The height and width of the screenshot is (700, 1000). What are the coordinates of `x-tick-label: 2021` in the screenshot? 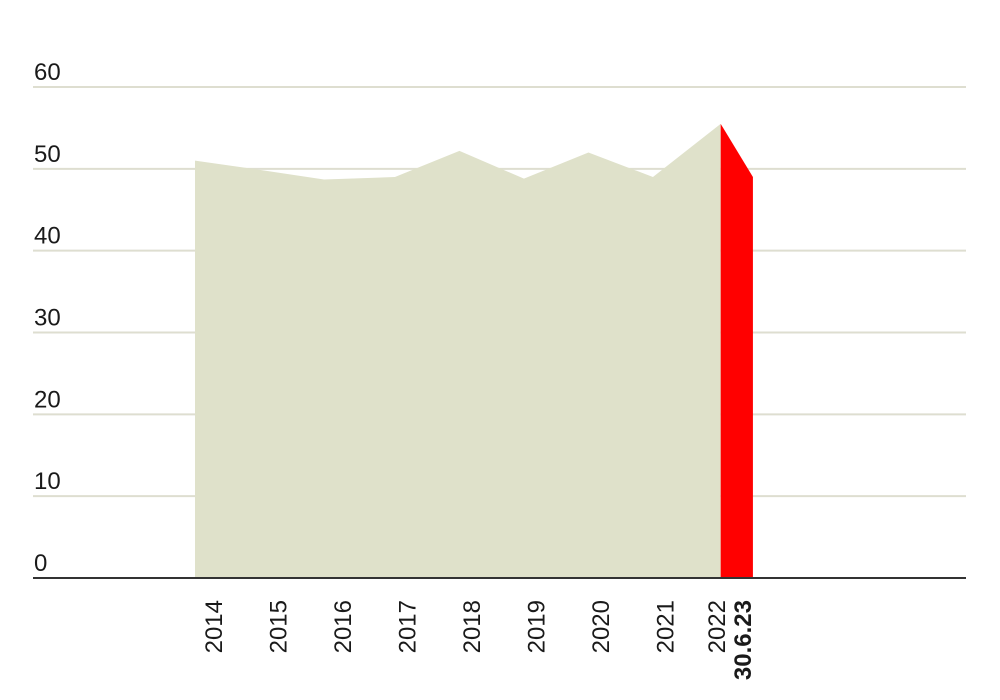 It's located at (665, 626).